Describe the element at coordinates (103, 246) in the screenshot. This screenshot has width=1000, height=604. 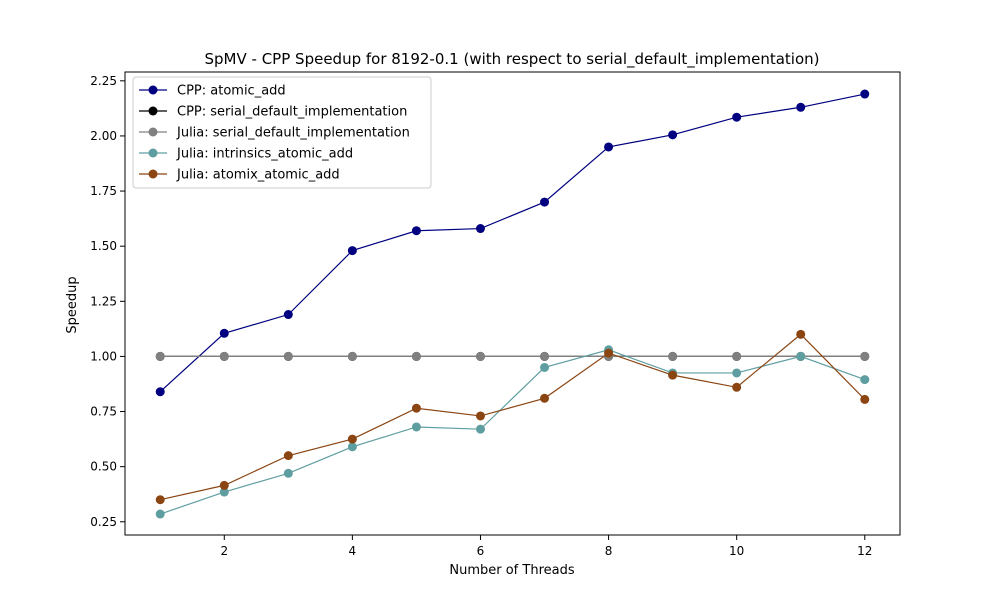
I see `y-tick-label: 1.50` at that location.